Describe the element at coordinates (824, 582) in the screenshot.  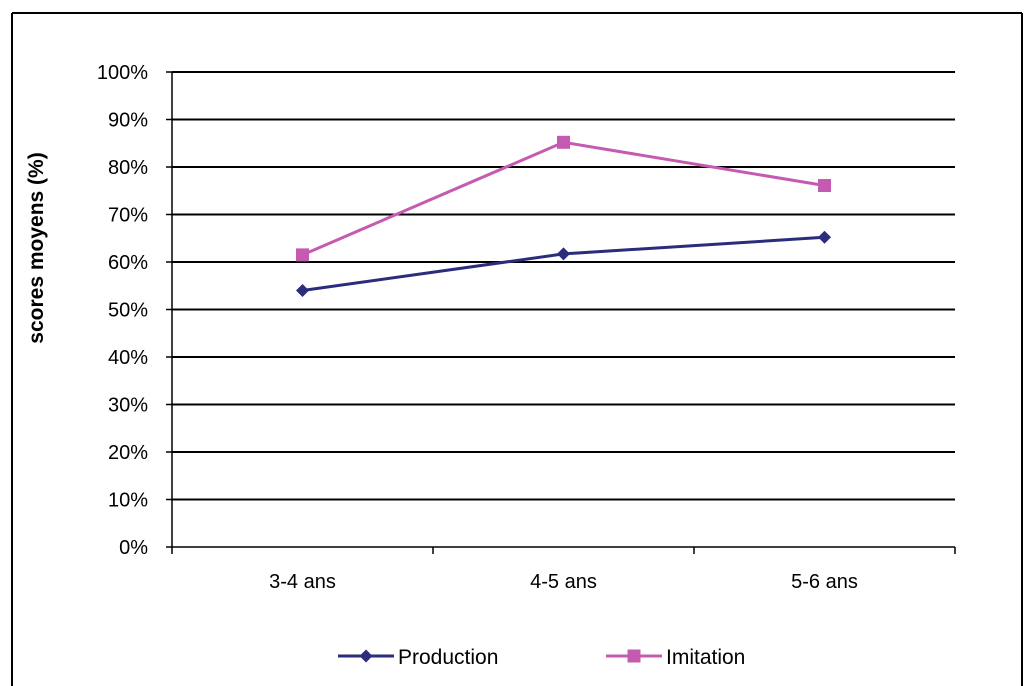
I see `x-tick-label: 5-6 ans` at that location.